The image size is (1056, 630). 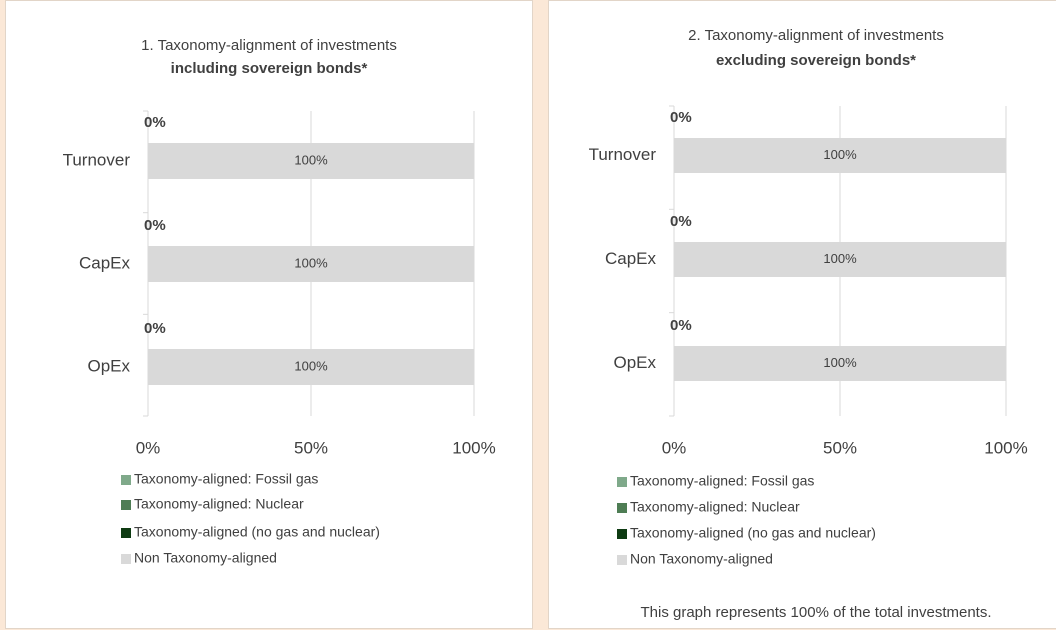 What do you see at coordinates (816, 60) in the screenshot?
I see `chart-subtitle: excluding sovereign bonds*` at bounding box center [816, 60].